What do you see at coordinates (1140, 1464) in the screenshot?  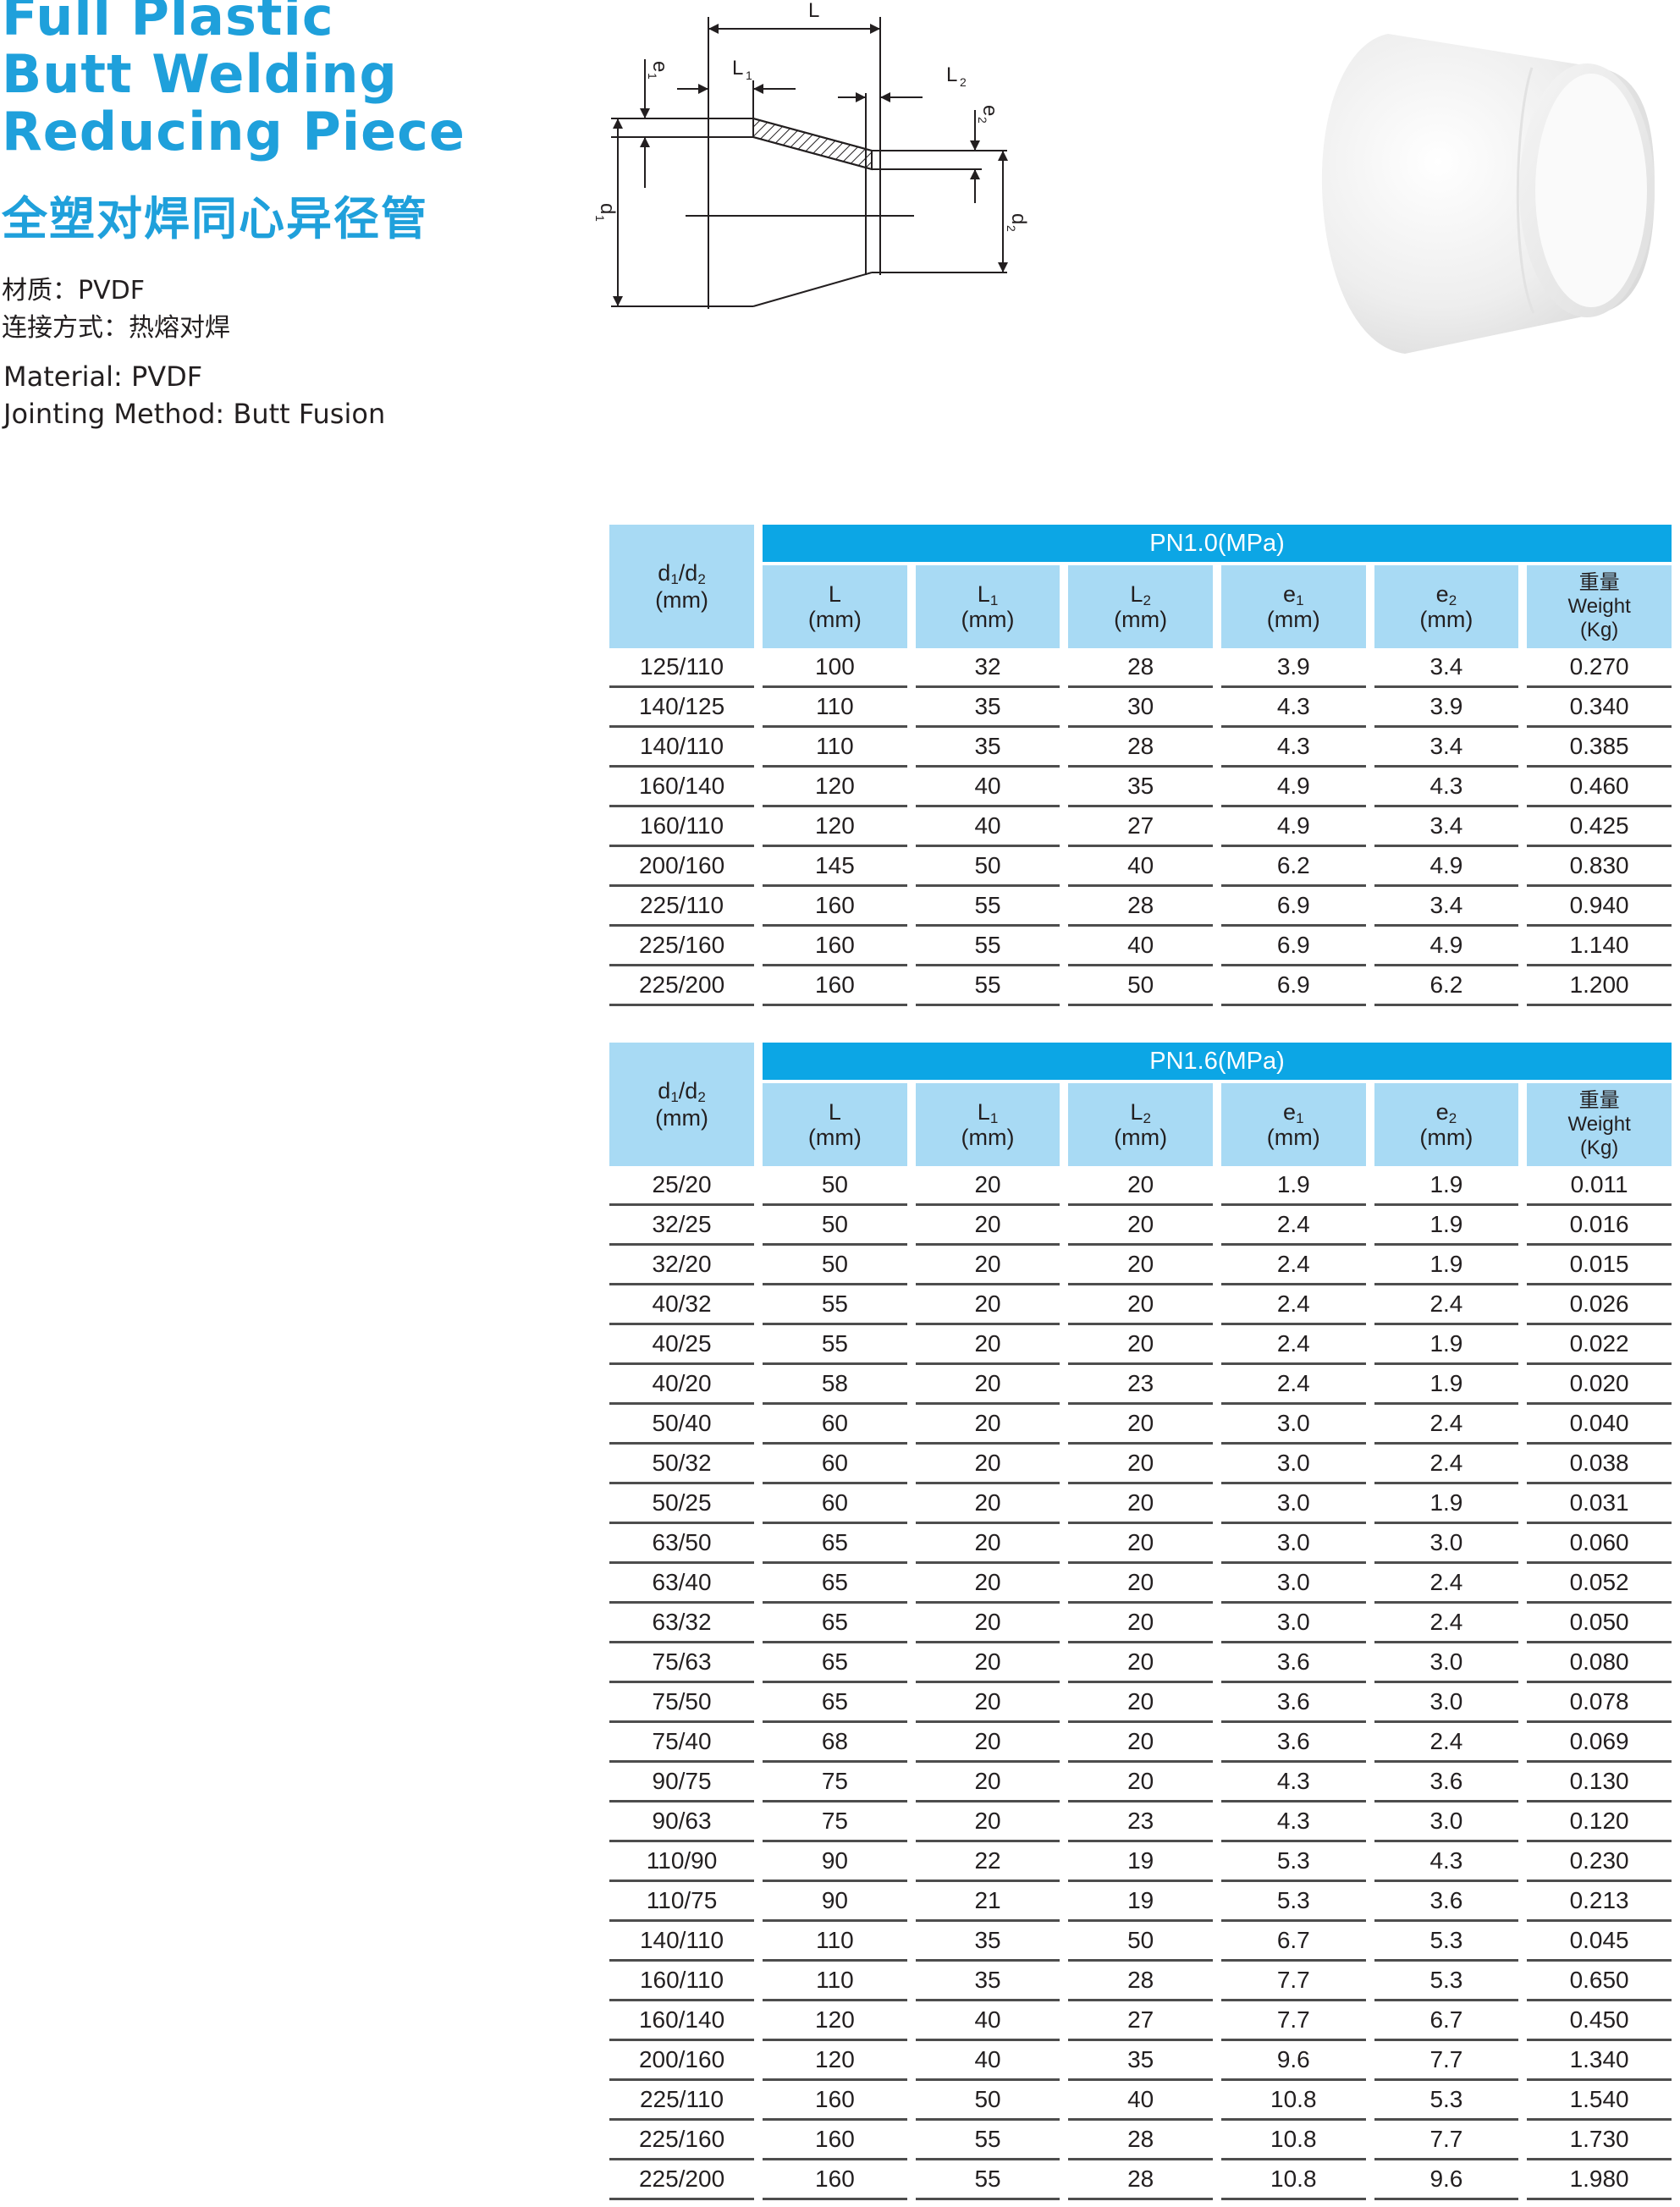 I see `table-row: 50/32 60 20 20 3.0 2.4 0.038` at bounding box center [1140, 1464].